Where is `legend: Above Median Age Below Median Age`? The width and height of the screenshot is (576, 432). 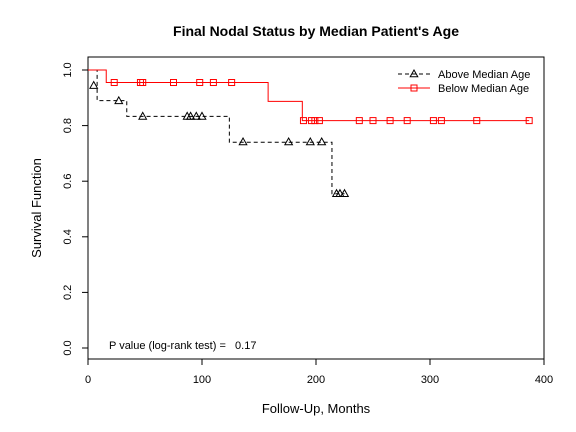 legend: Above Median Age Below Median Age is located at coordinates (464, 81).